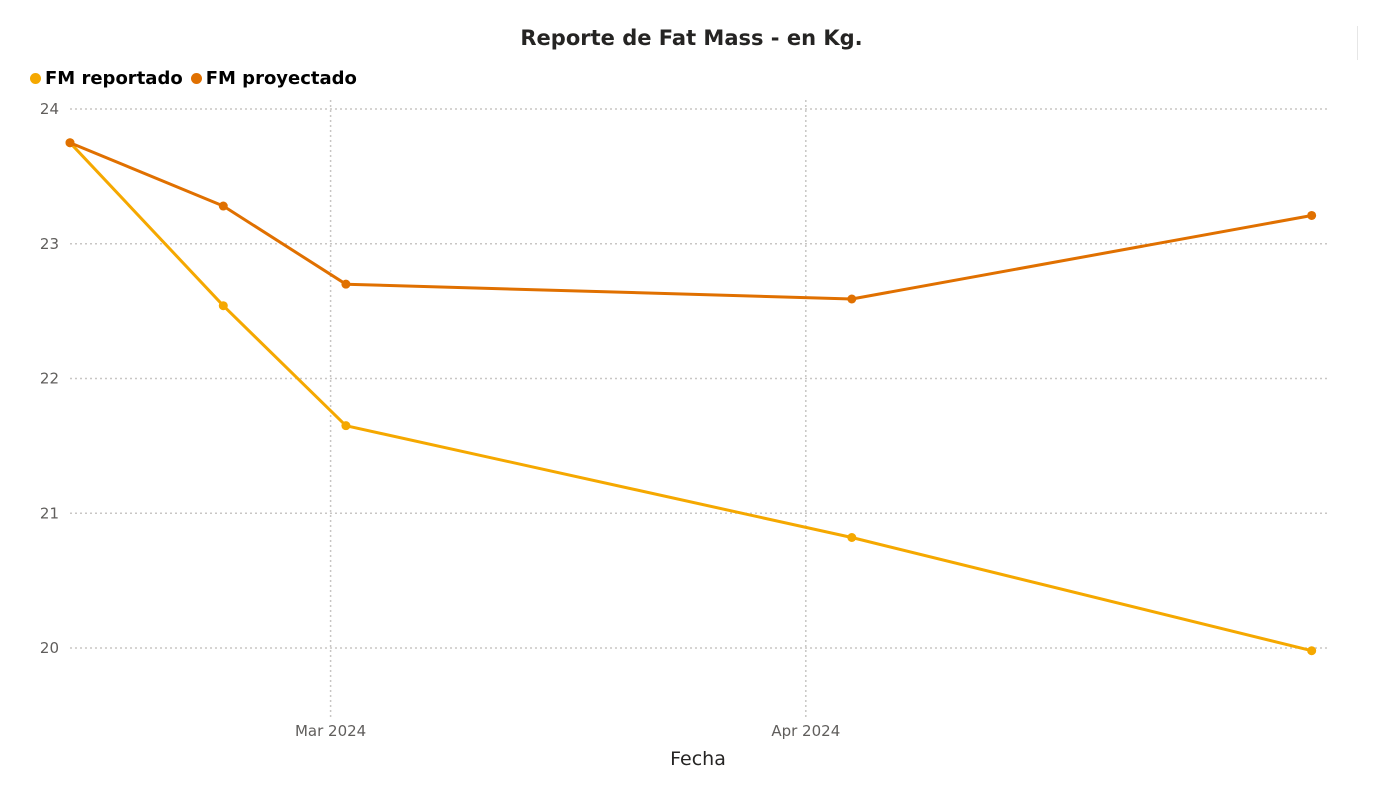  What do you see at coordinates (805, 731) in the screenshot?
I see `x-tick-label: Apr 2024` at bounding box center [805, 731].